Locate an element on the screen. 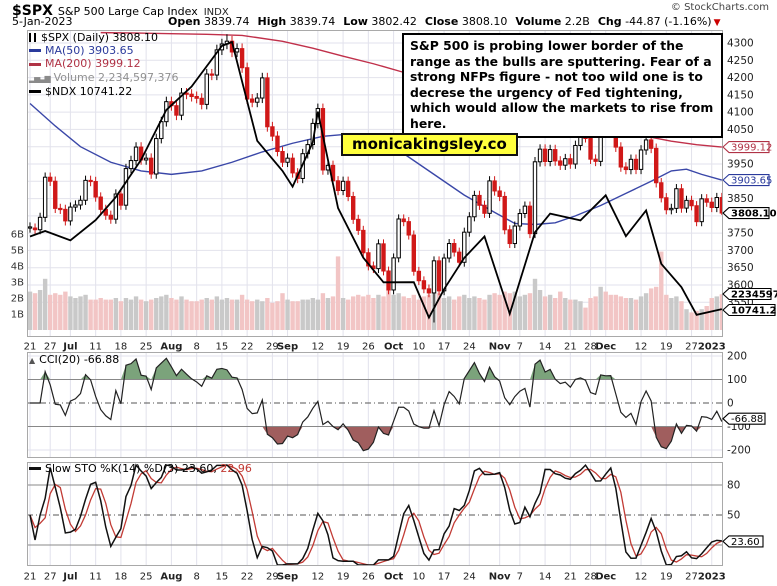 This screenshot has width=777, height=586. svg-text: 1B is located at coordinates (17, 315).